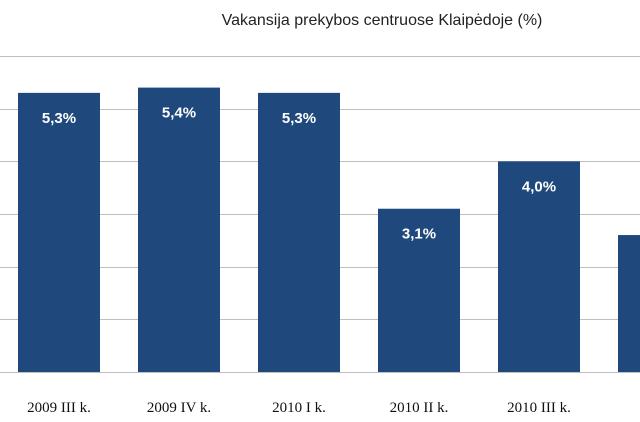 The width and height of the screenshot is (640, 422). I want to click on x-tick-label-2: 2010 I k., so click(299, 408).